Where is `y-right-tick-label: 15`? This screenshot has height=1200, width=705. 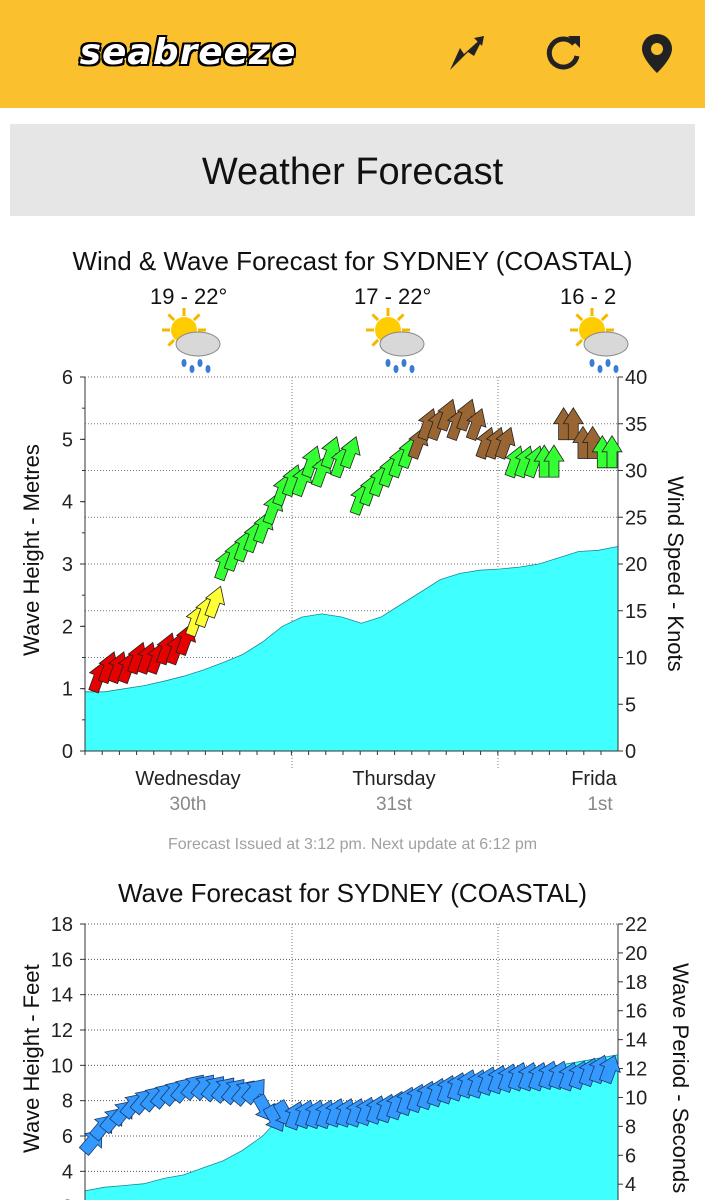 y-right-tick-label: 15 is located at coordinates (636, 612).